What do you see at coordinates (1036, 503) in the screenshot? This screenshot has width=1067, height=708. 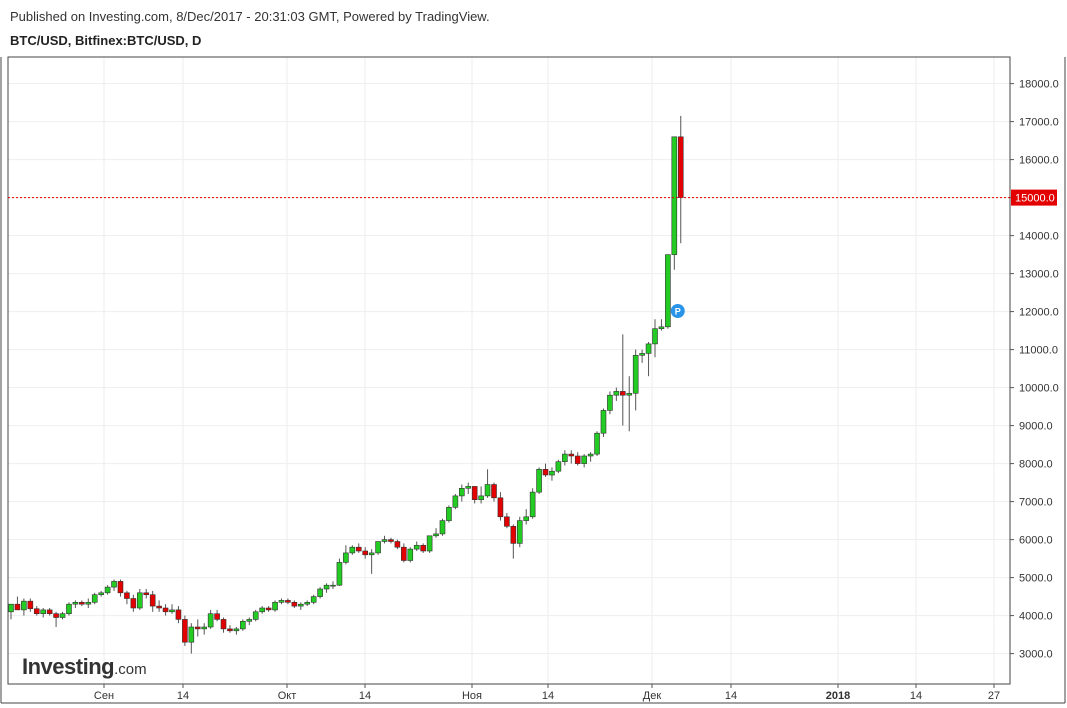 I see `y-tick-label: 7000.0` at bounding box center [1036, 503].